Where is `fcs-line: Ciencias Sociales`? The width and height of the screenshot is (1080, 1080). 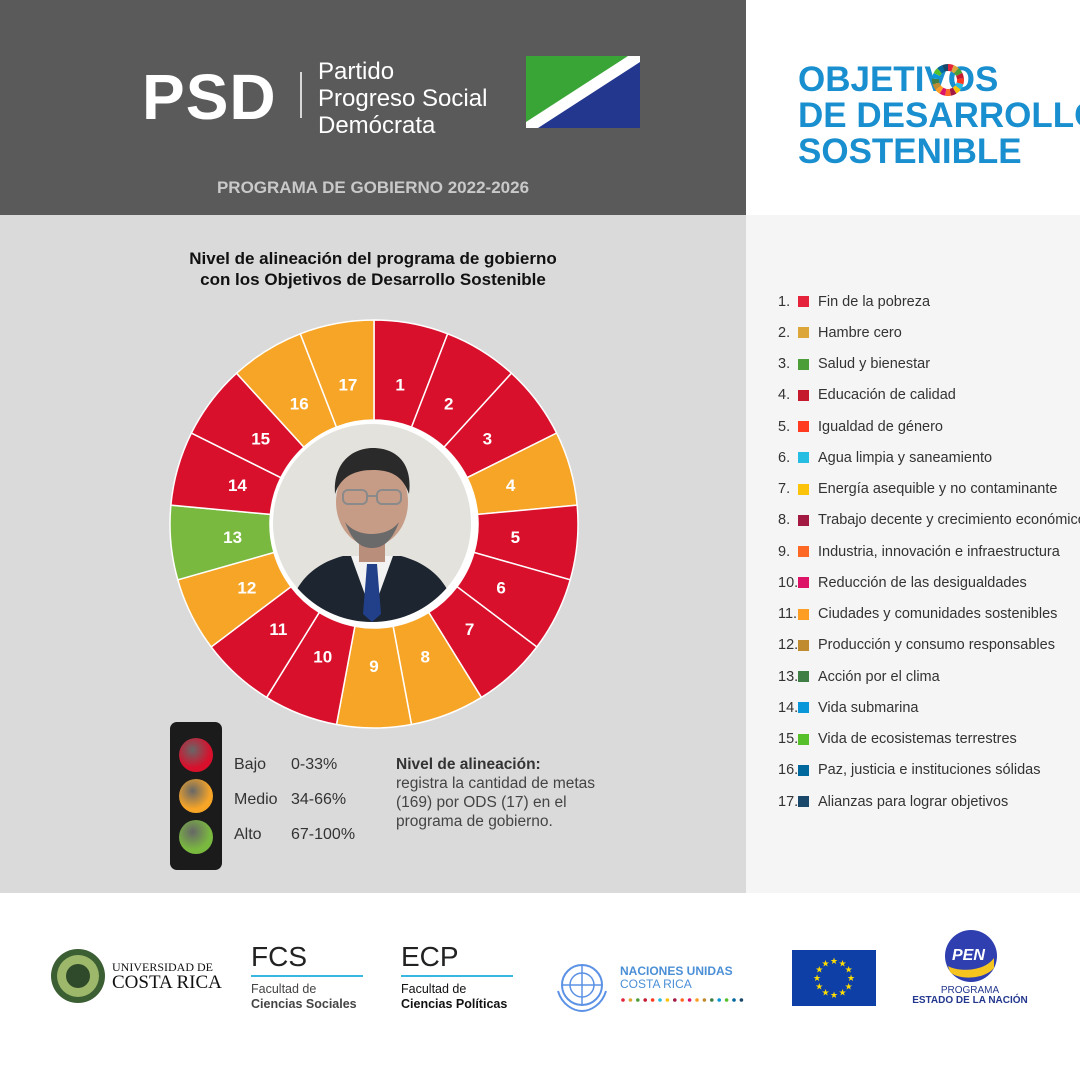
fcs-line: Ciencias Sociales is located at coordinates (304, 1004).